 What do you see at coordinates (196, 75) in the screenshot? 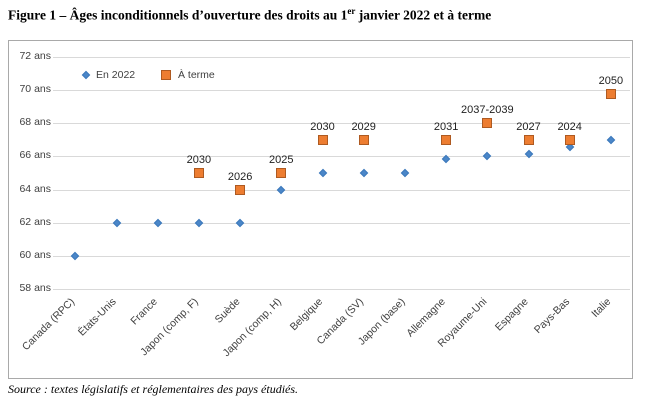
I see `legend-label-a-terme: À terme` at bounding box center [196, 75].